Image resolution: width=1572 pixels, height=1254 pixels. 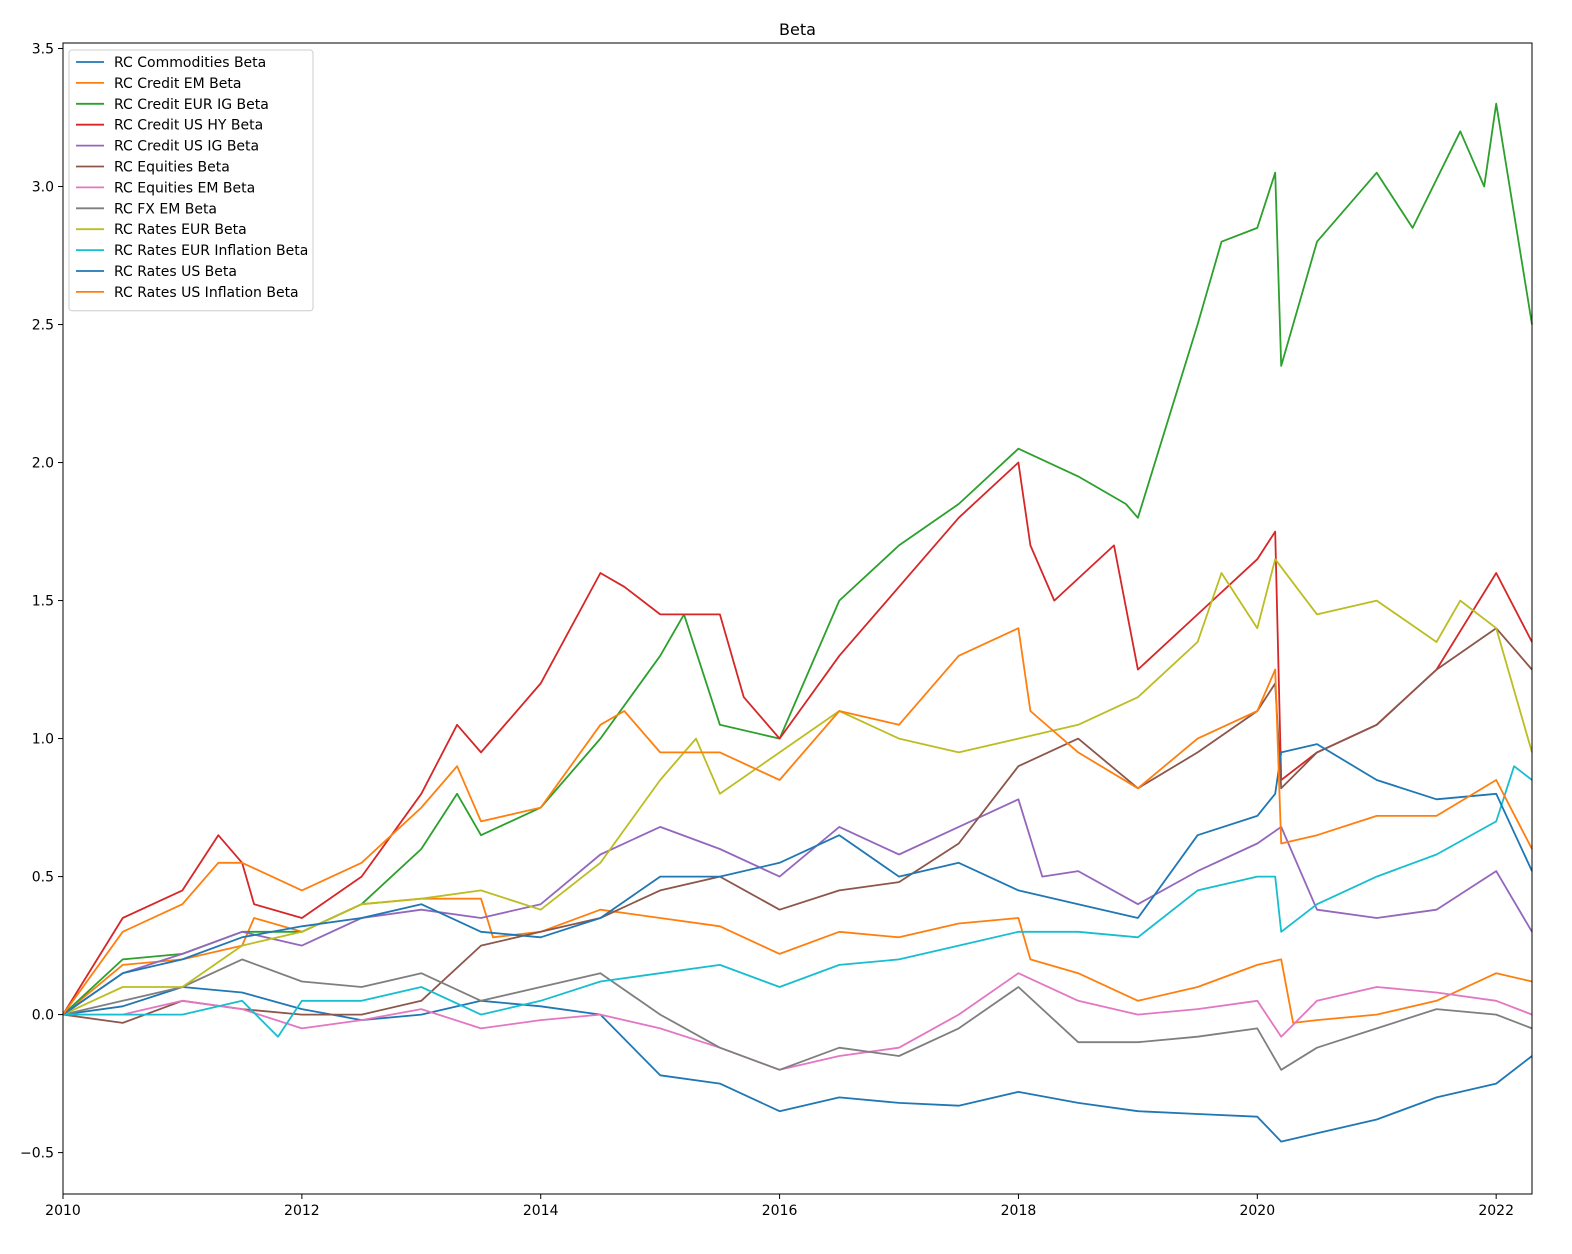 I want to click on legend-label: RC Rates EUR Beta, so click(x=180, y=230).